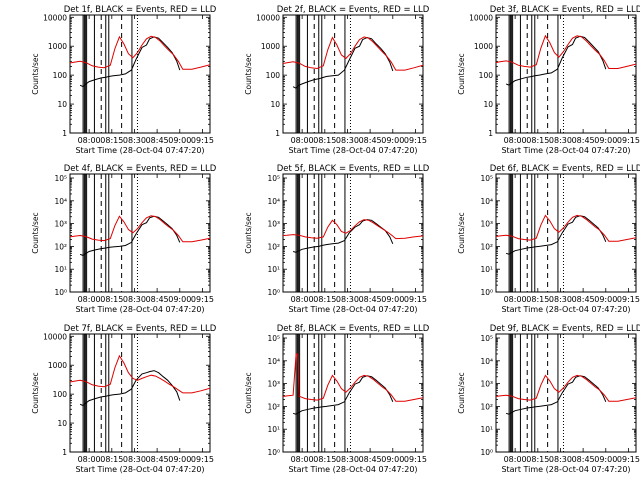  I want to click on y-tick-label: 10000, so click(55, 336).